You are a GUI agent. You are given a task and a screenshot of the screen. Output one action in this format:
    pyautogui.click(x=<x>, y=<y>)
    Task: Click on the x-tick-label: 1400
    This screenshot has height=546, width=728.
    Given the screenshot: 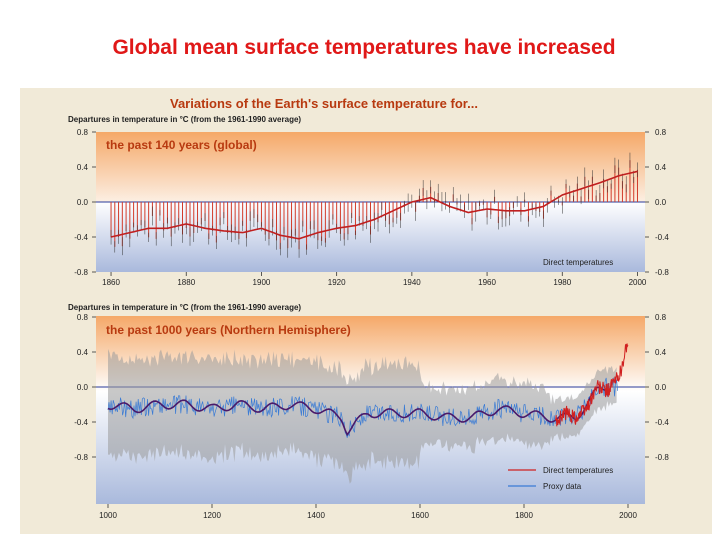 What is the action you would take?
    pyautogui.click(x=316, y=515)
    